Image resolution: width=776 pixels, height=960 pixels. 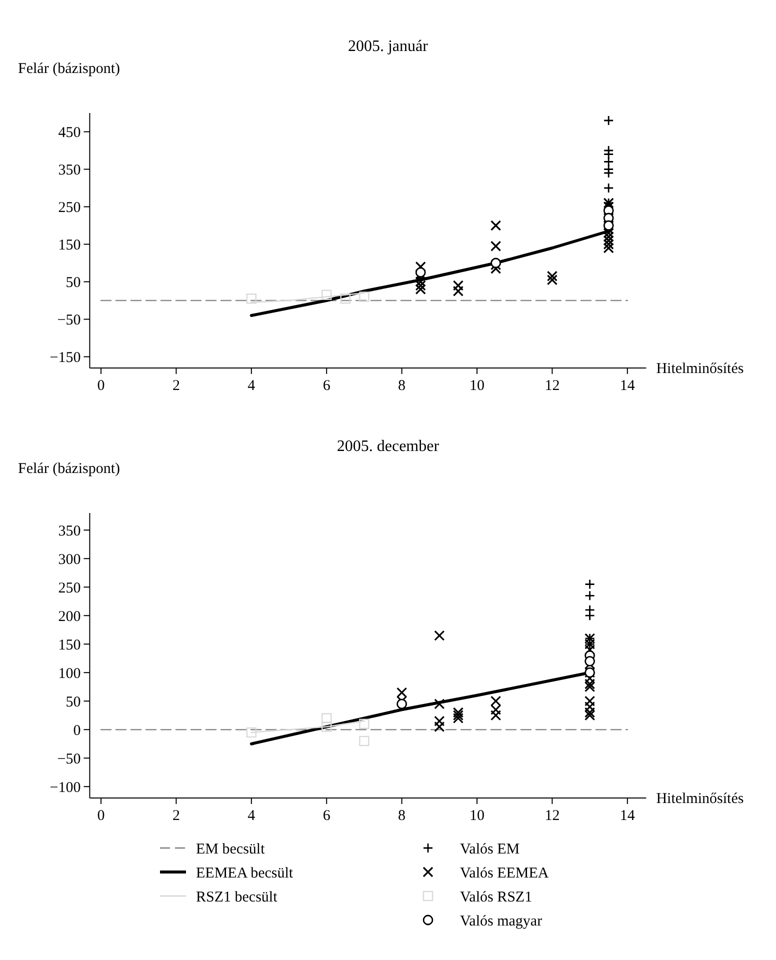 What do you see at coordinates (388, 46) in the screenshot?
I see `chart-title: 2005. január` at bounding box center [388, 46].